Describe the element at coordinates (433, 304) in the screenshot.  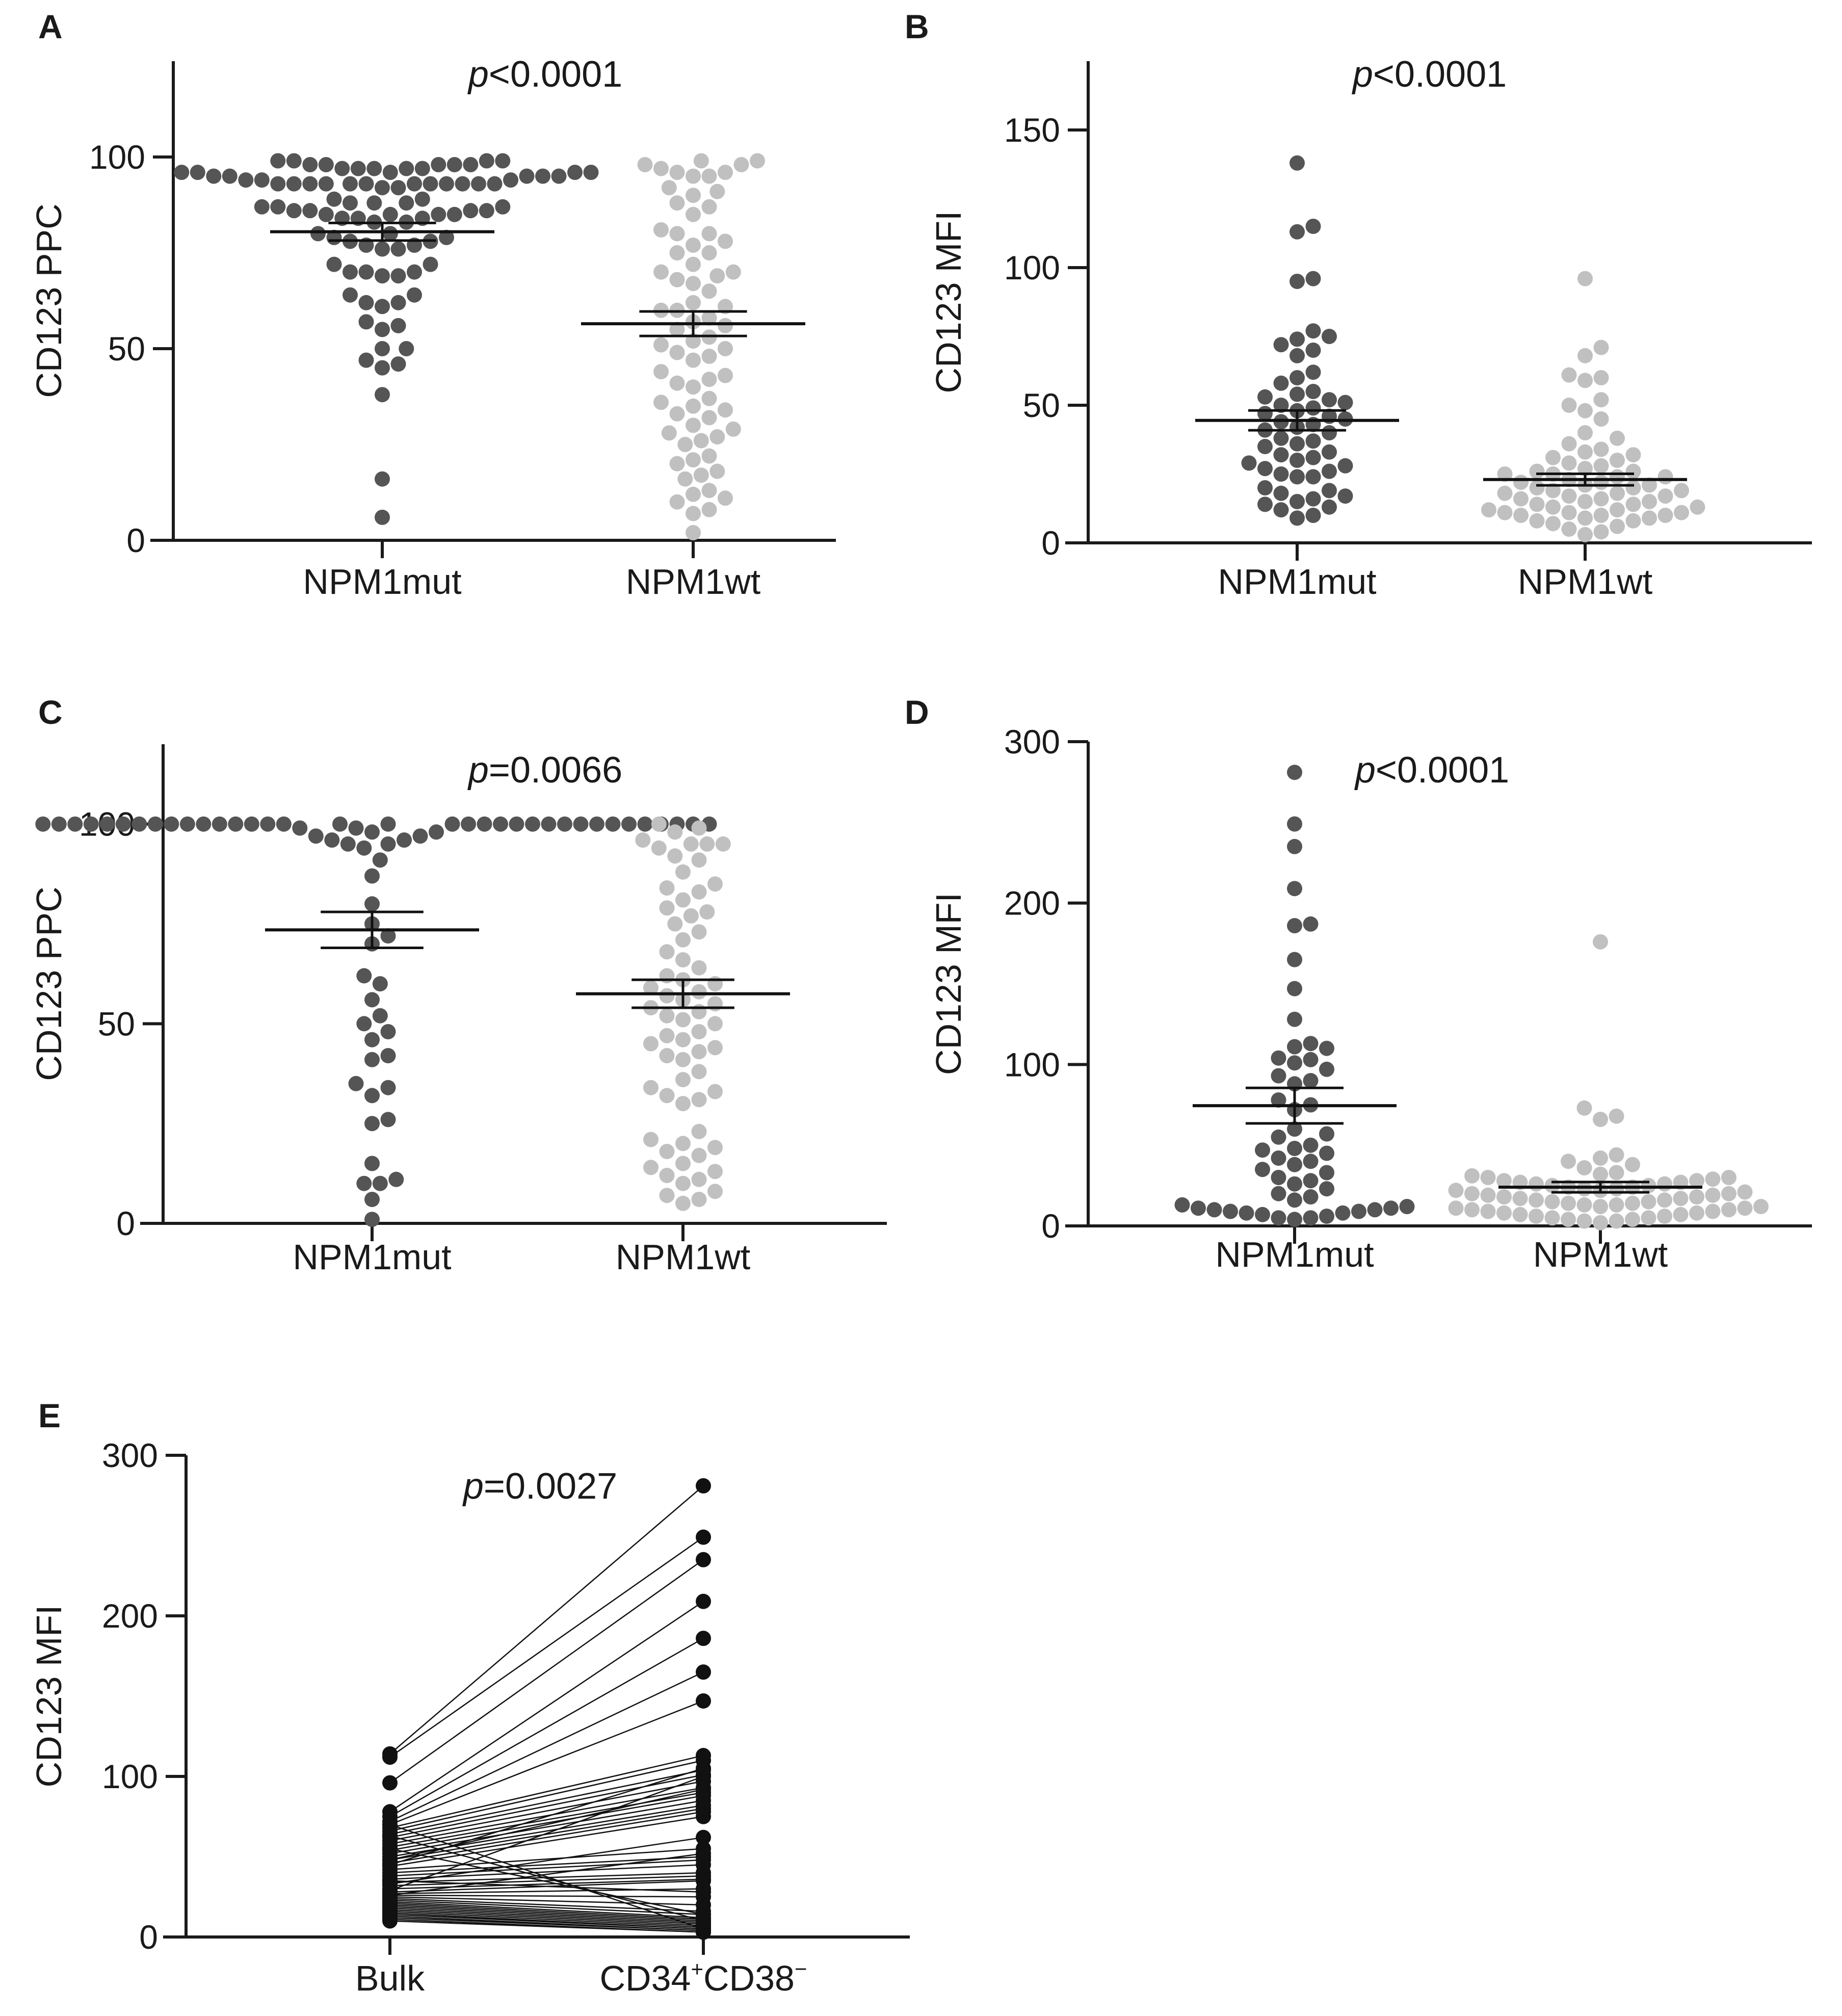
I see `panel-a: A 0 50 100 CD123 PPC NPM1mut NPM1wt p<0.0001` at that location.